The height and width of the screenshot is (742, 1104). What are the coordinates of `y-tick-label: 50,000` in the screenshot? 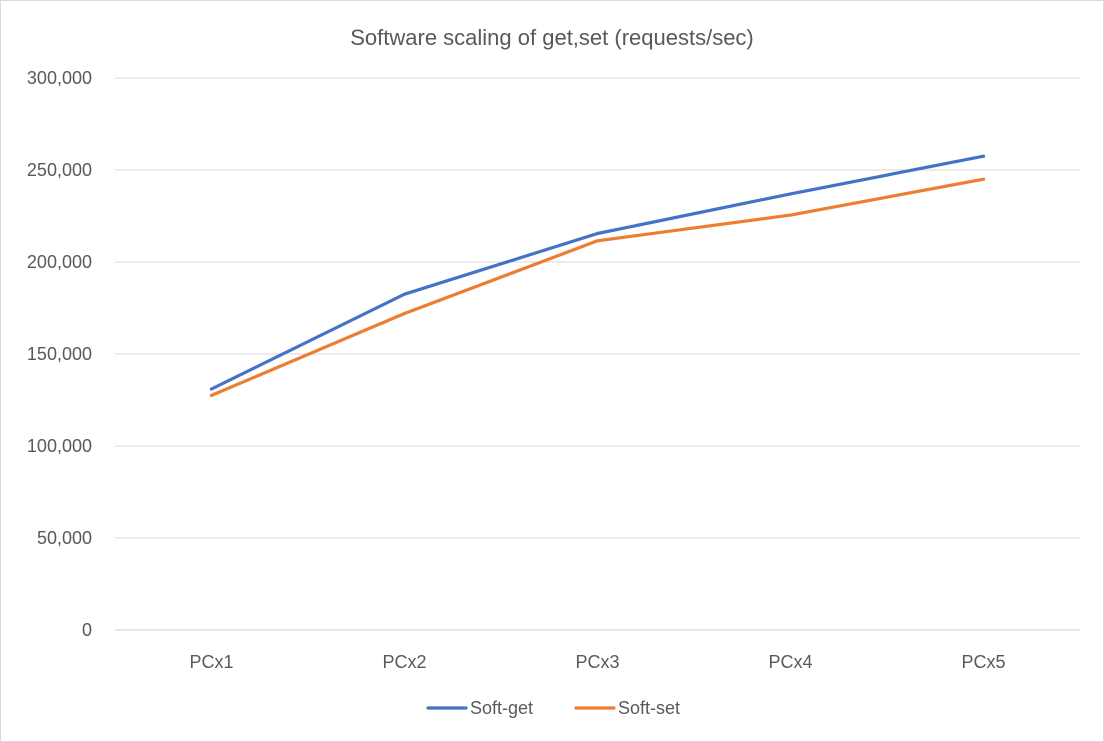 It's located at (64, 538).